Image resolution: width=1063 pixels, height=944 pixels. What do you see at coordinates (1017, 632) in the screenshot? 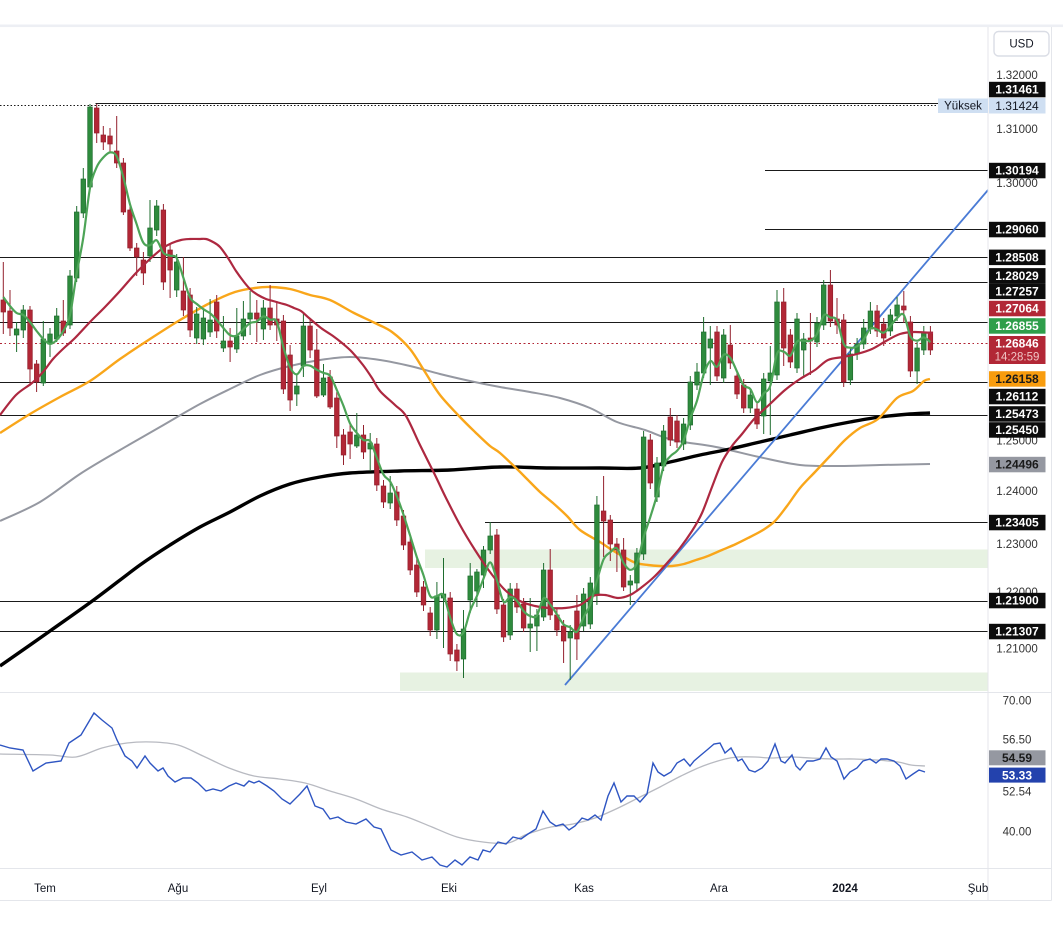
I see `svg-text: 1.21307` at bounding box center [1017, 632].